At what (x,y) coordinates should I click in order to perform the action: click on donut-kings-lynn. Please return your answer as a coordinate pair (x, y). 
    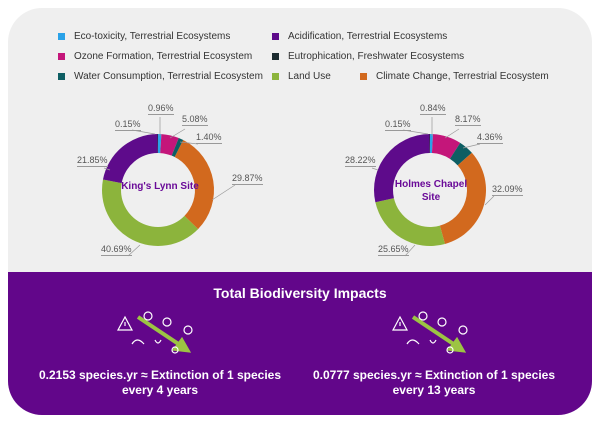
    Looking at the image, I should click on (158, 190).